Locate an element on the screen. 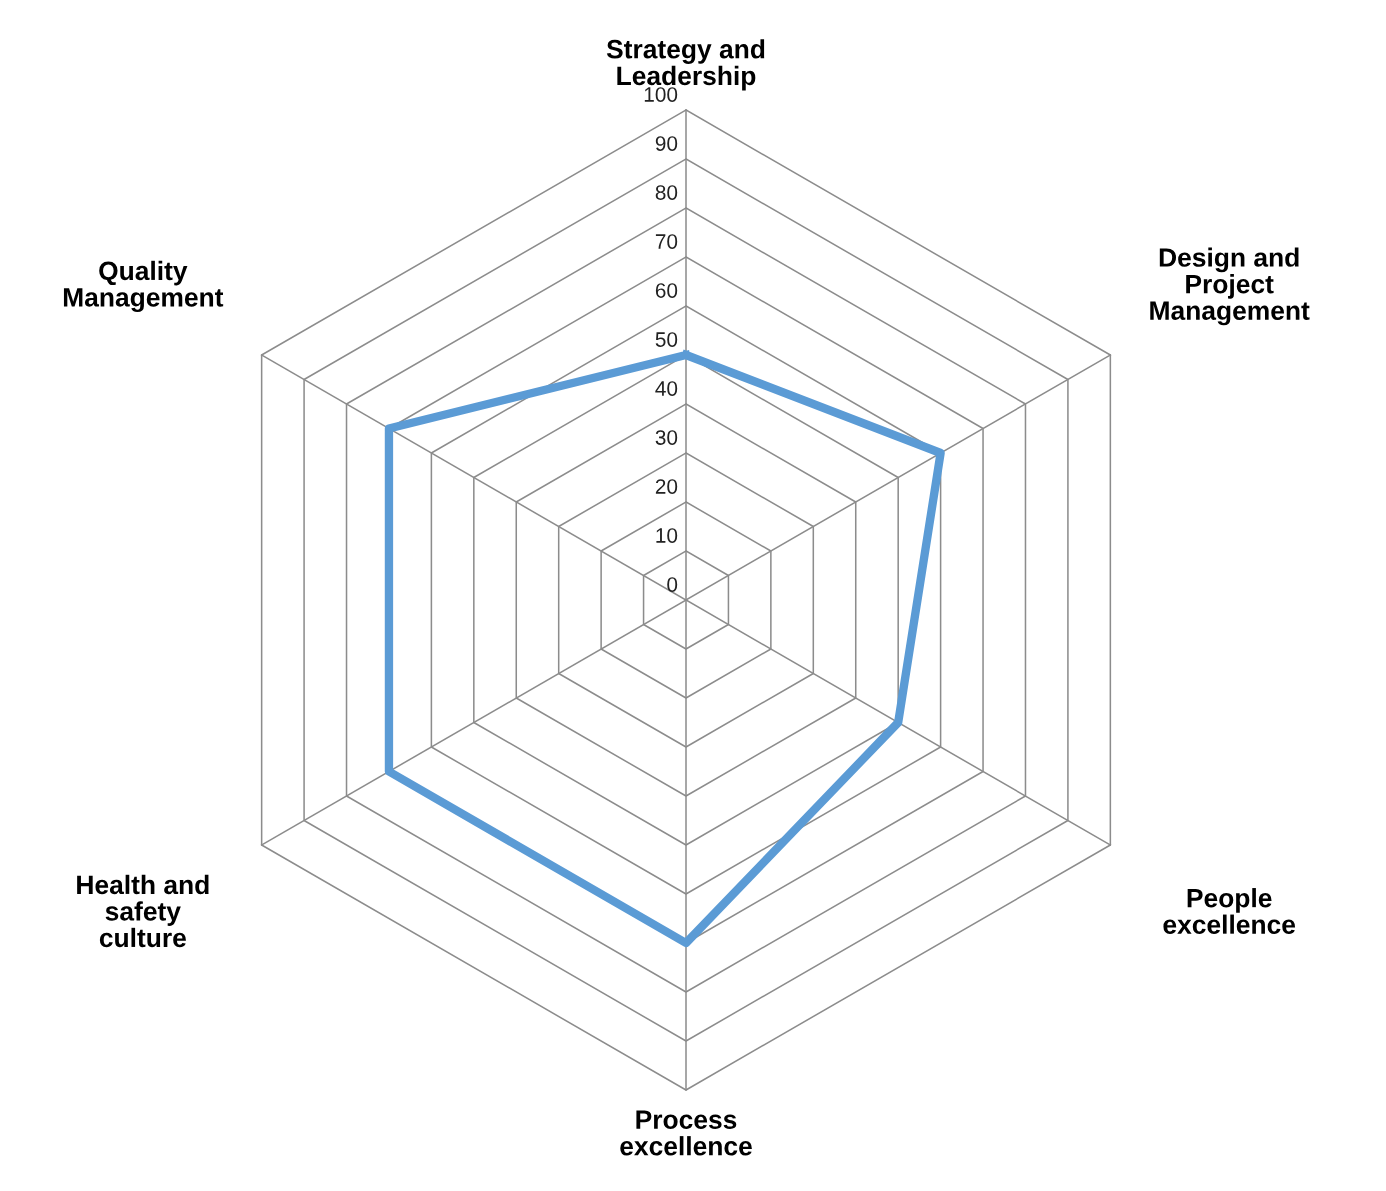  y-tick-label: 50 is located at coordinates (666, 339).